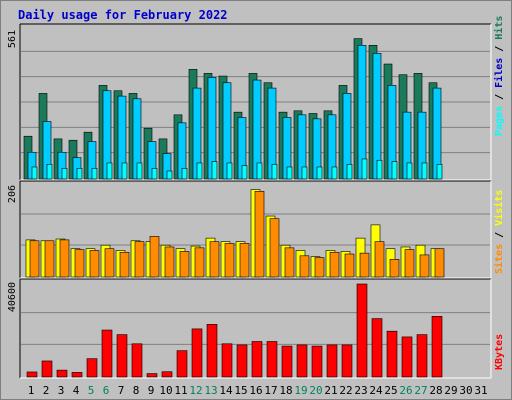  What do you see at coordinates (106, 390) in the screenshot?
I see `day-label: 6` at bounding box center [106, 390].